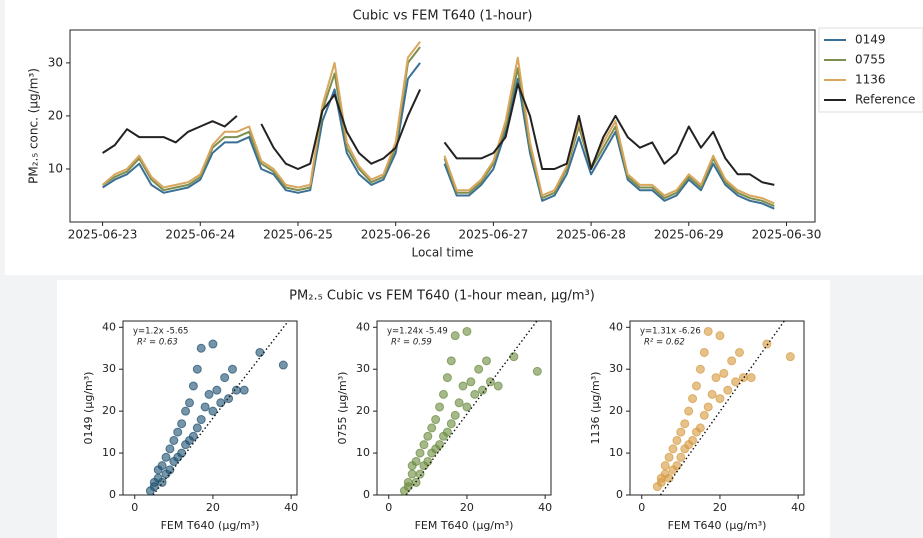  What do you see at coordinates (157, 343) in the screenshot?
I see `r2-label: R² = 0.63` at bounding box center [157, 343].